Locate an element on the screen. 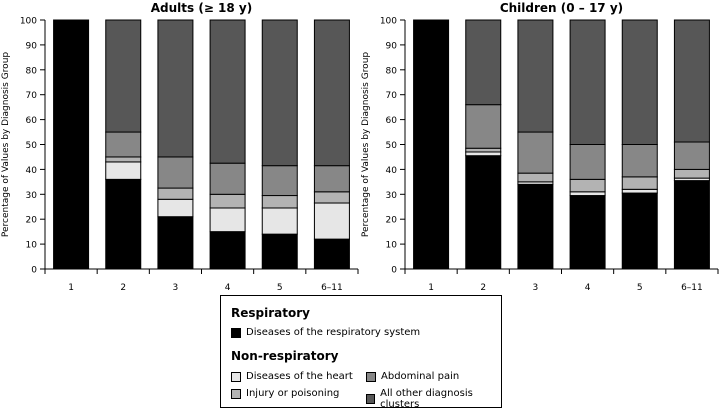 This screenshot has height=413, width=721. chart-title: Adults (≥ 18 y) is located at coordinates (202, 8).